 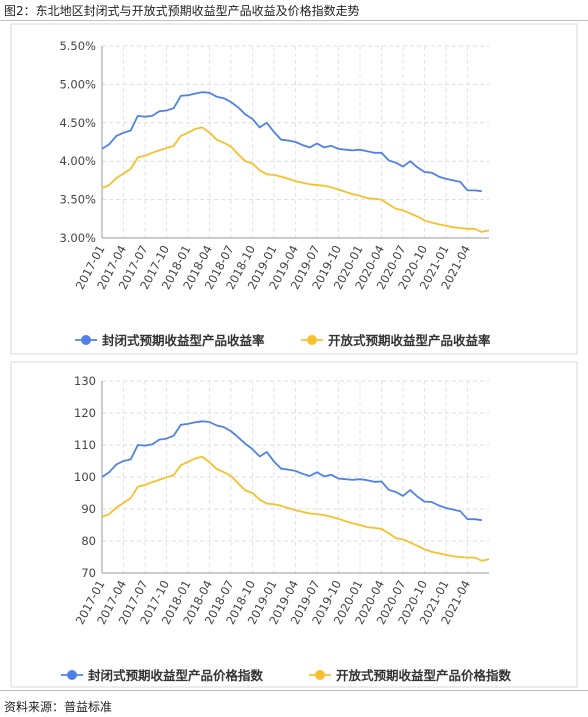 What do you see at coordinates (77, 123) in the screenshot?
I see `y-tick-label: 4.50%` at bounding box center [77, 123].